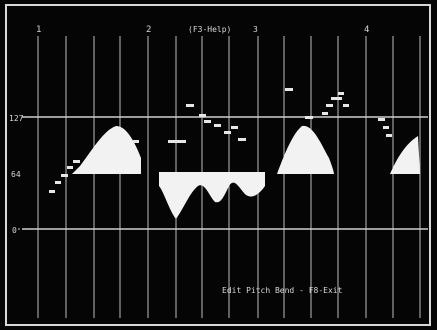 The height and width of the screenshot is (330, 437). What do you see at coordinates (282, 290) in the screenshot?
I see `status-line: Edit Pitch Bend - F8-Exit` at bounding box center [282, 290].